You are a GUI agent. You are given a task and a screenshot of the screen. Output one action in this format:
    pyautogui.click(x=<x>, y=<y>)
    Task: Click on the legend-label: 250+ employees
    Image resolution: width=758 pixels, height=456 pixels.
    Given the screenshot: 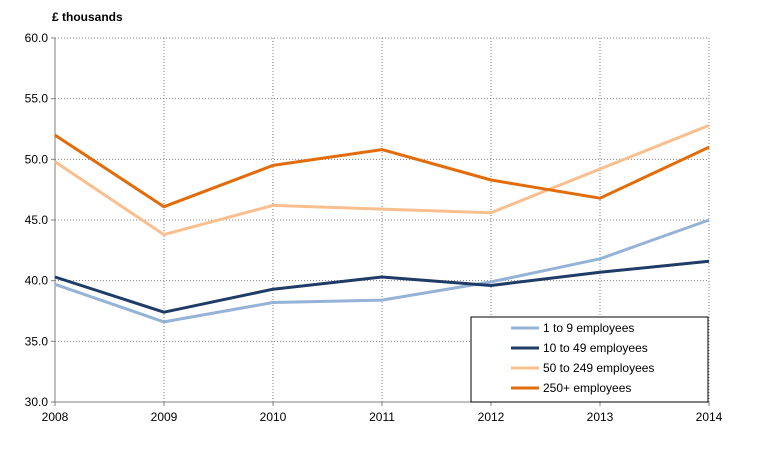 What is the action you would take?
    pyautogui.click(x=587, y=388)
    